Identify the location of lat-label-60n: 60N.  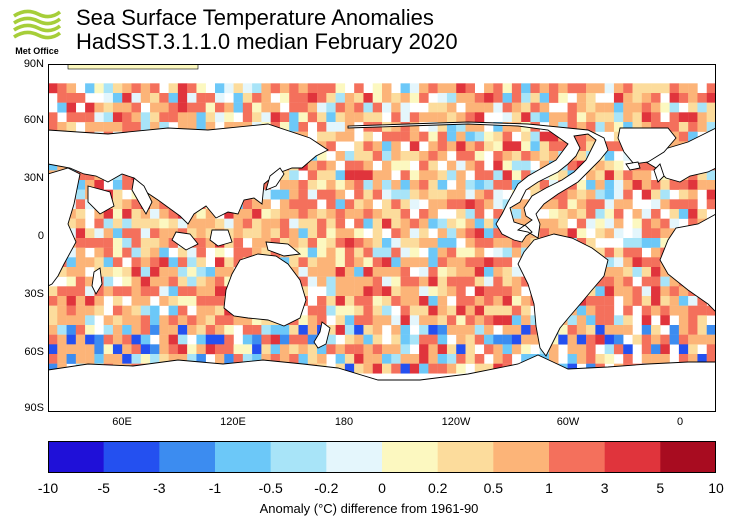
(33, 120).